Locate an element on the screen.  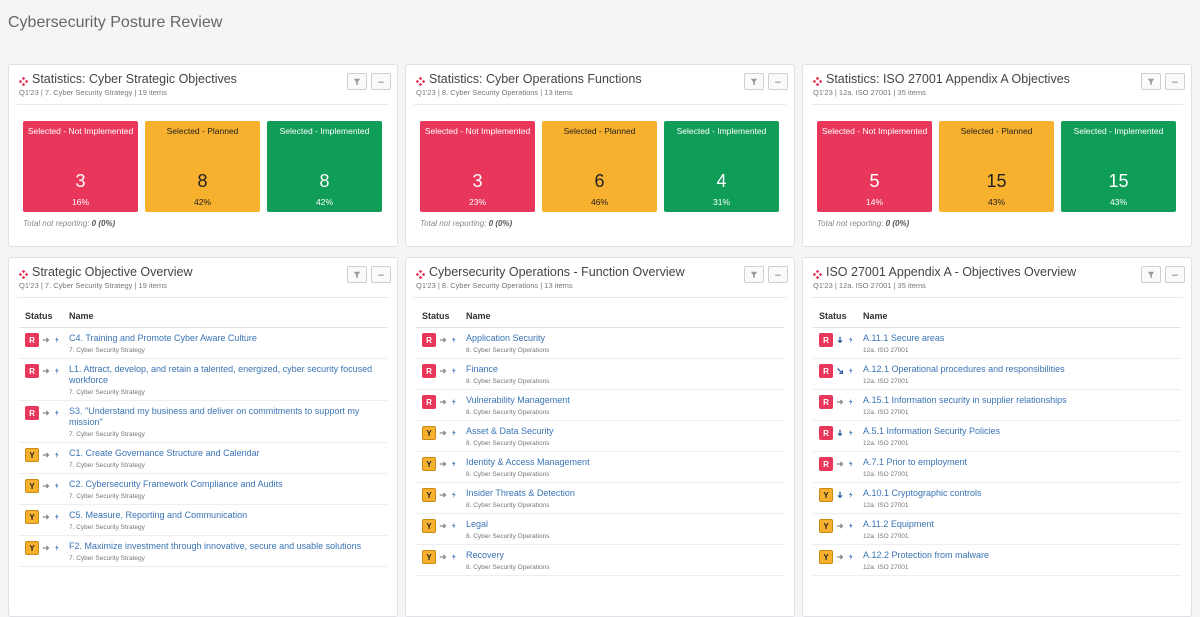
panel-title: Statistics: Cyber Strategic Objectives is located at coordinates (127, 79).